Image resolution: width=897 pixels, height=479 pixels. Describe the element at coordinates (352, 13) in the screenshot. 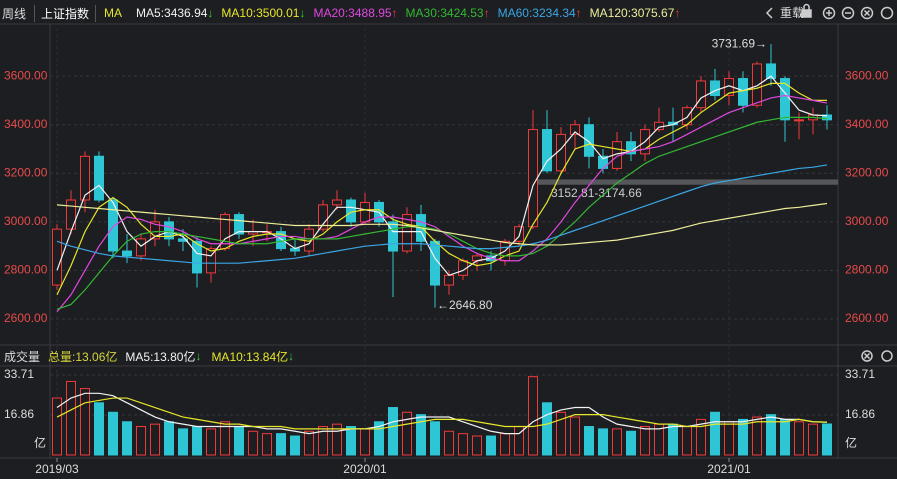

I see `legend-label: MA20:3488.95` at that location.